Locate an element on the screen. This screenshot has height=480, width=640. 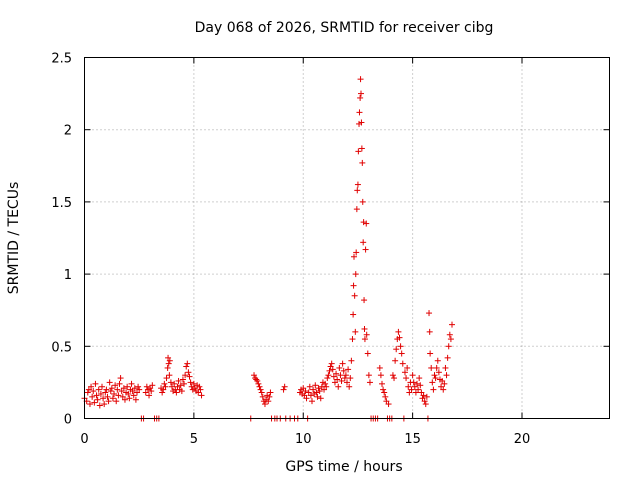
y-tick-label: 1.5 is located at coordinates (61, 203).